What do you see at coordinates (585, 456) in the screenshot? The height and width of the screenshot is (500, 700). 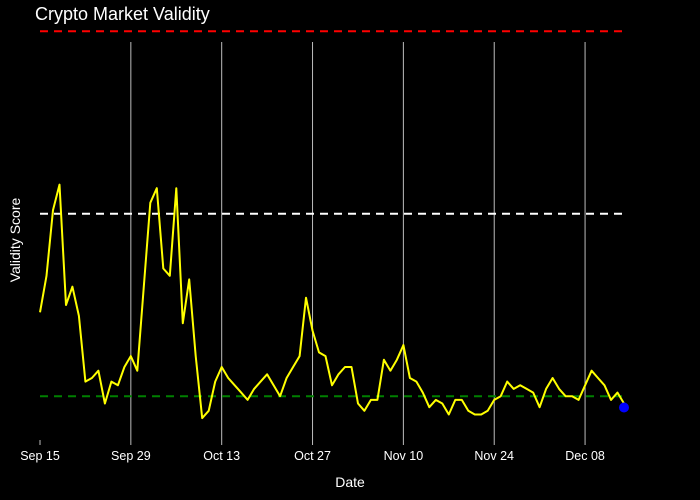 I see `x-tick-label: Dec 08` at bounding box center [585, 456].